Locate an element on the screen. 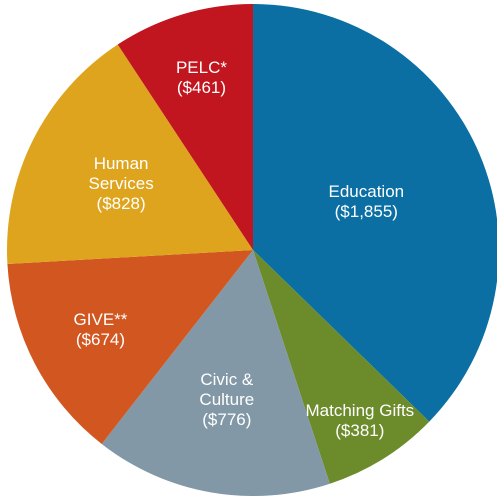  category-label: Human Services is located at coordinates (121, 173).